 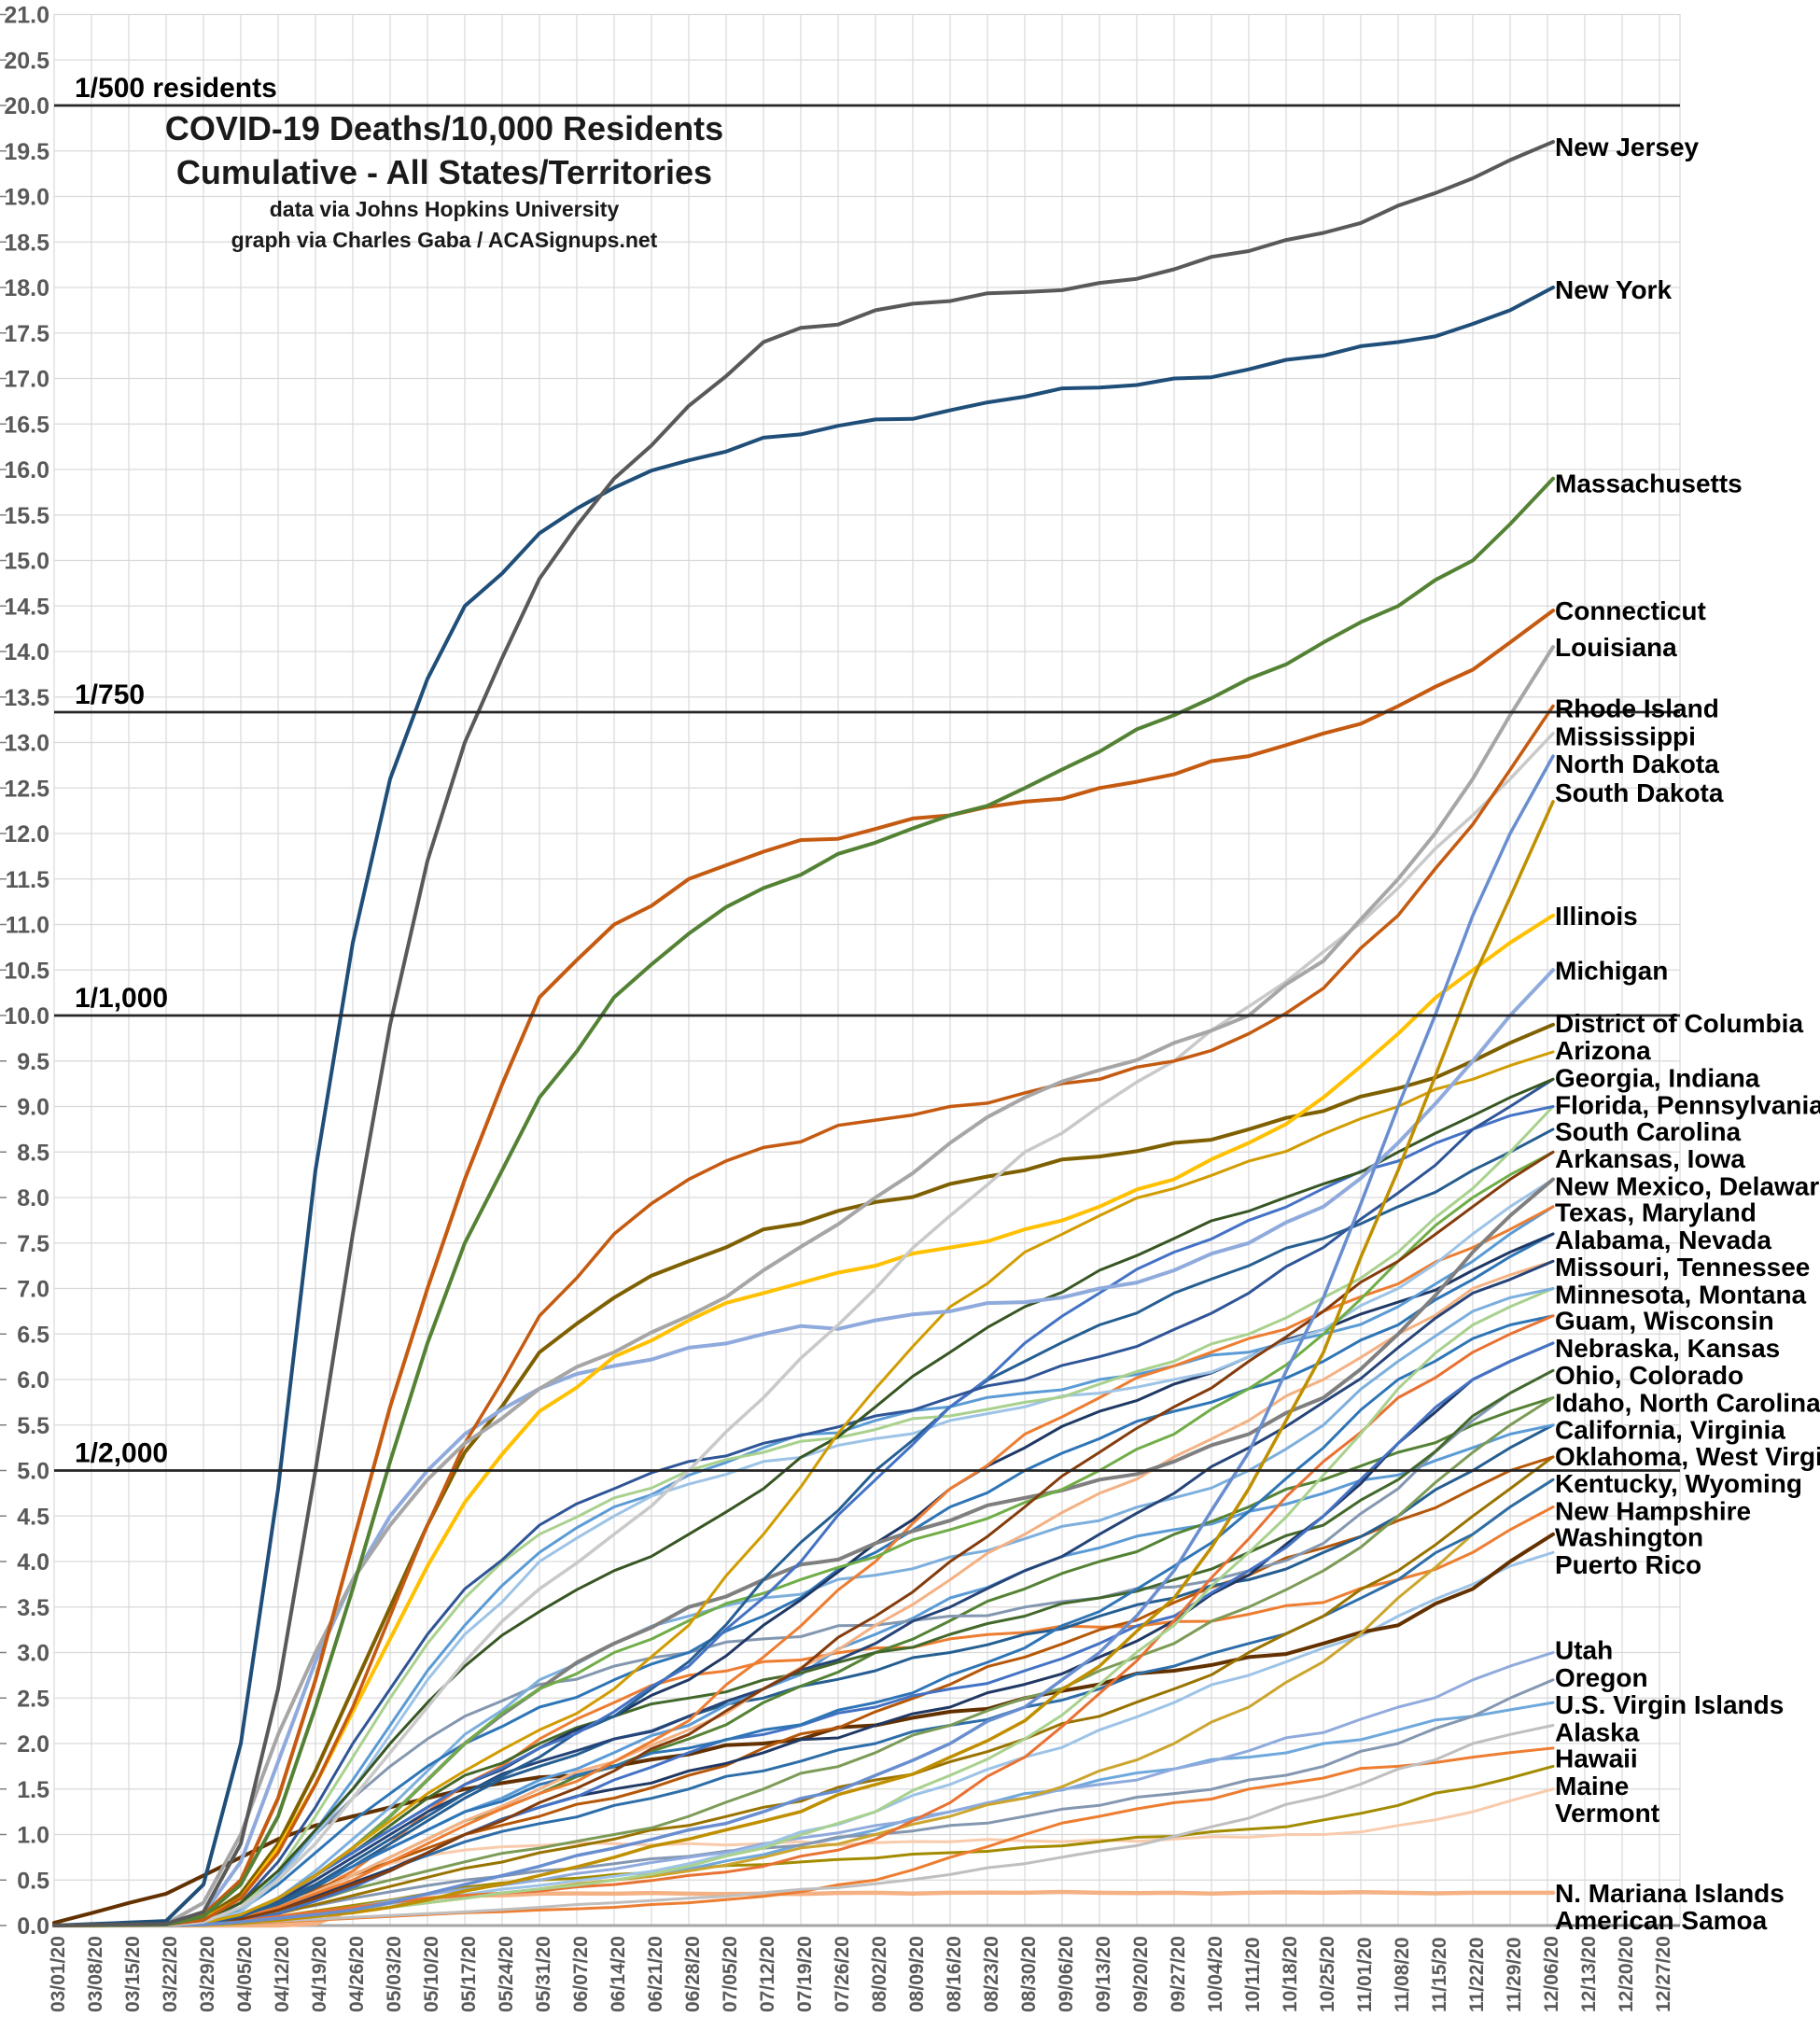 What do you see at coordinates (506, 1974) in the screenshot?
I see `x-tick-label: 05/24/20` at bounding box center [506, 1974].